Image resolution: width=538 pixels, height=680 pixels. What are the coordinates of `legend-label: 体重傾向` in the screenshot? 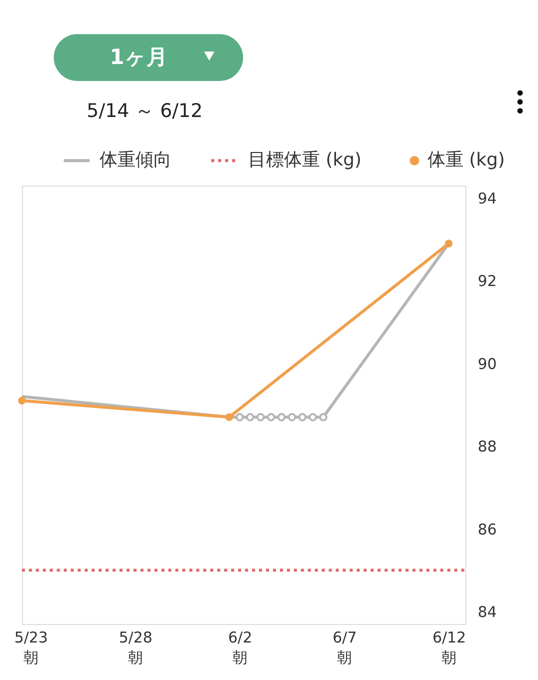 It's located at (136, 160).